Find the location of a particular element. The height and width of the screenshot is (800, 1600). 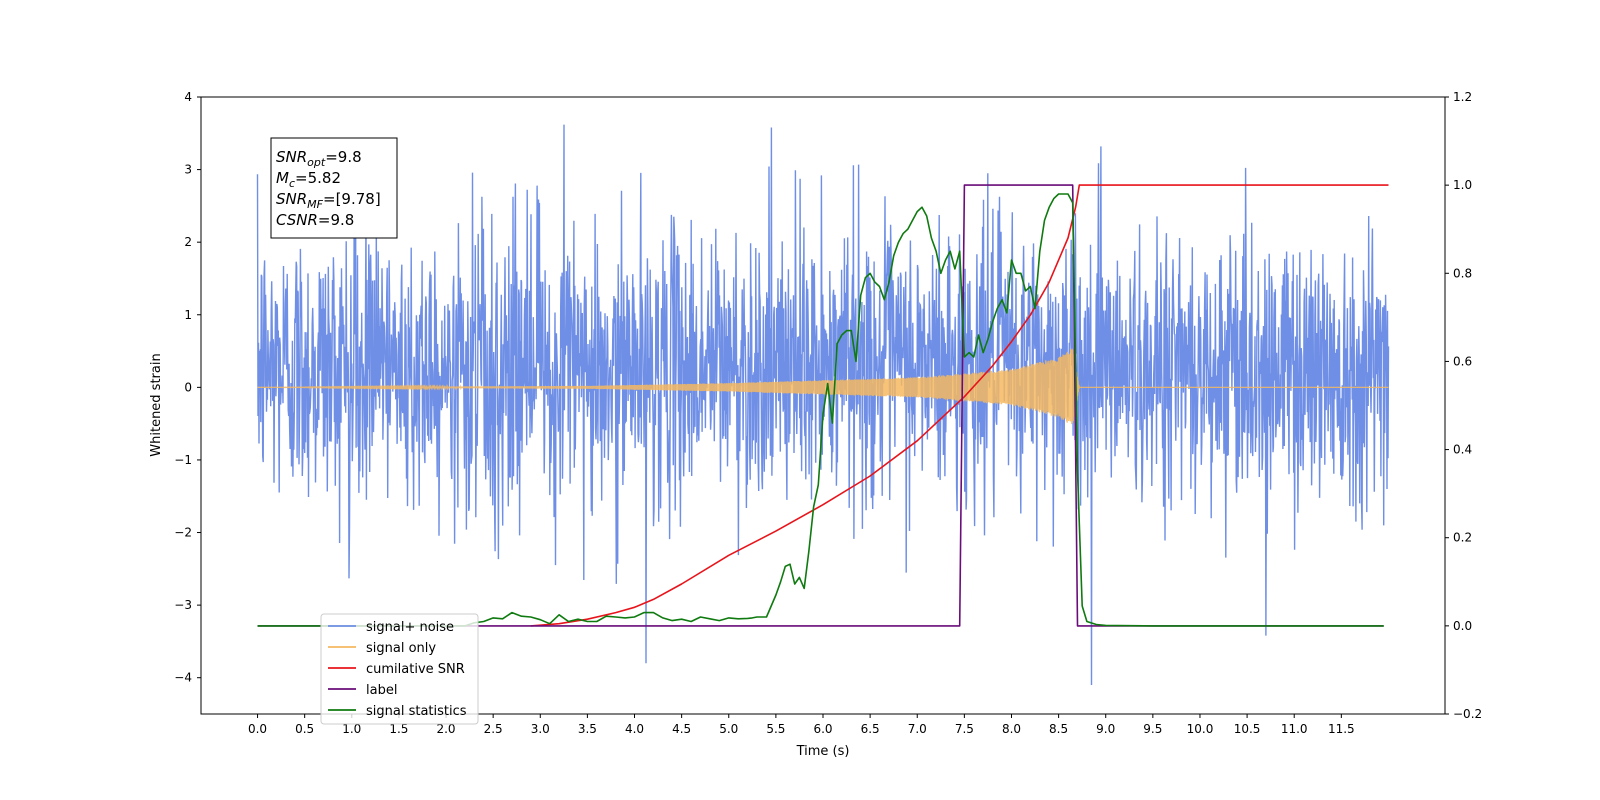

y-right-tick-label: −0.2 is located at coordinates (1467, 714).